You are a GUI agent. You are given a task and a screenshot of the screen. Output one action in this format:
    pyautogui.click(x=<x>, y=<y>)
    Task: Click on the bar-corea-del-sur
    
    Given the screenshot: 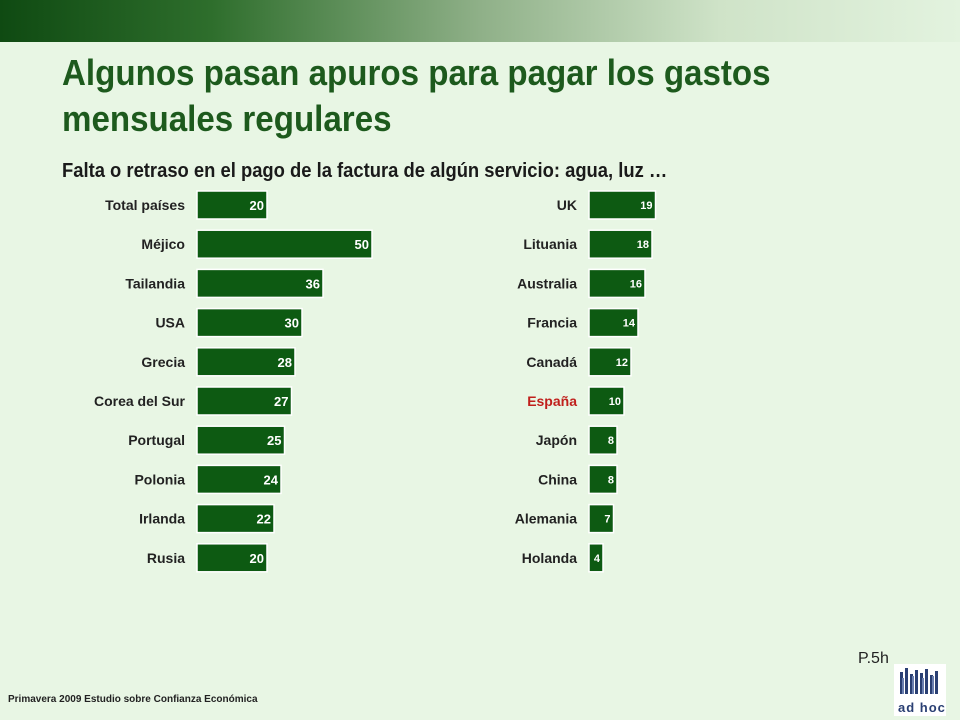 What is the action you would take?
    pyautogui.click(x=244, y=401)
    